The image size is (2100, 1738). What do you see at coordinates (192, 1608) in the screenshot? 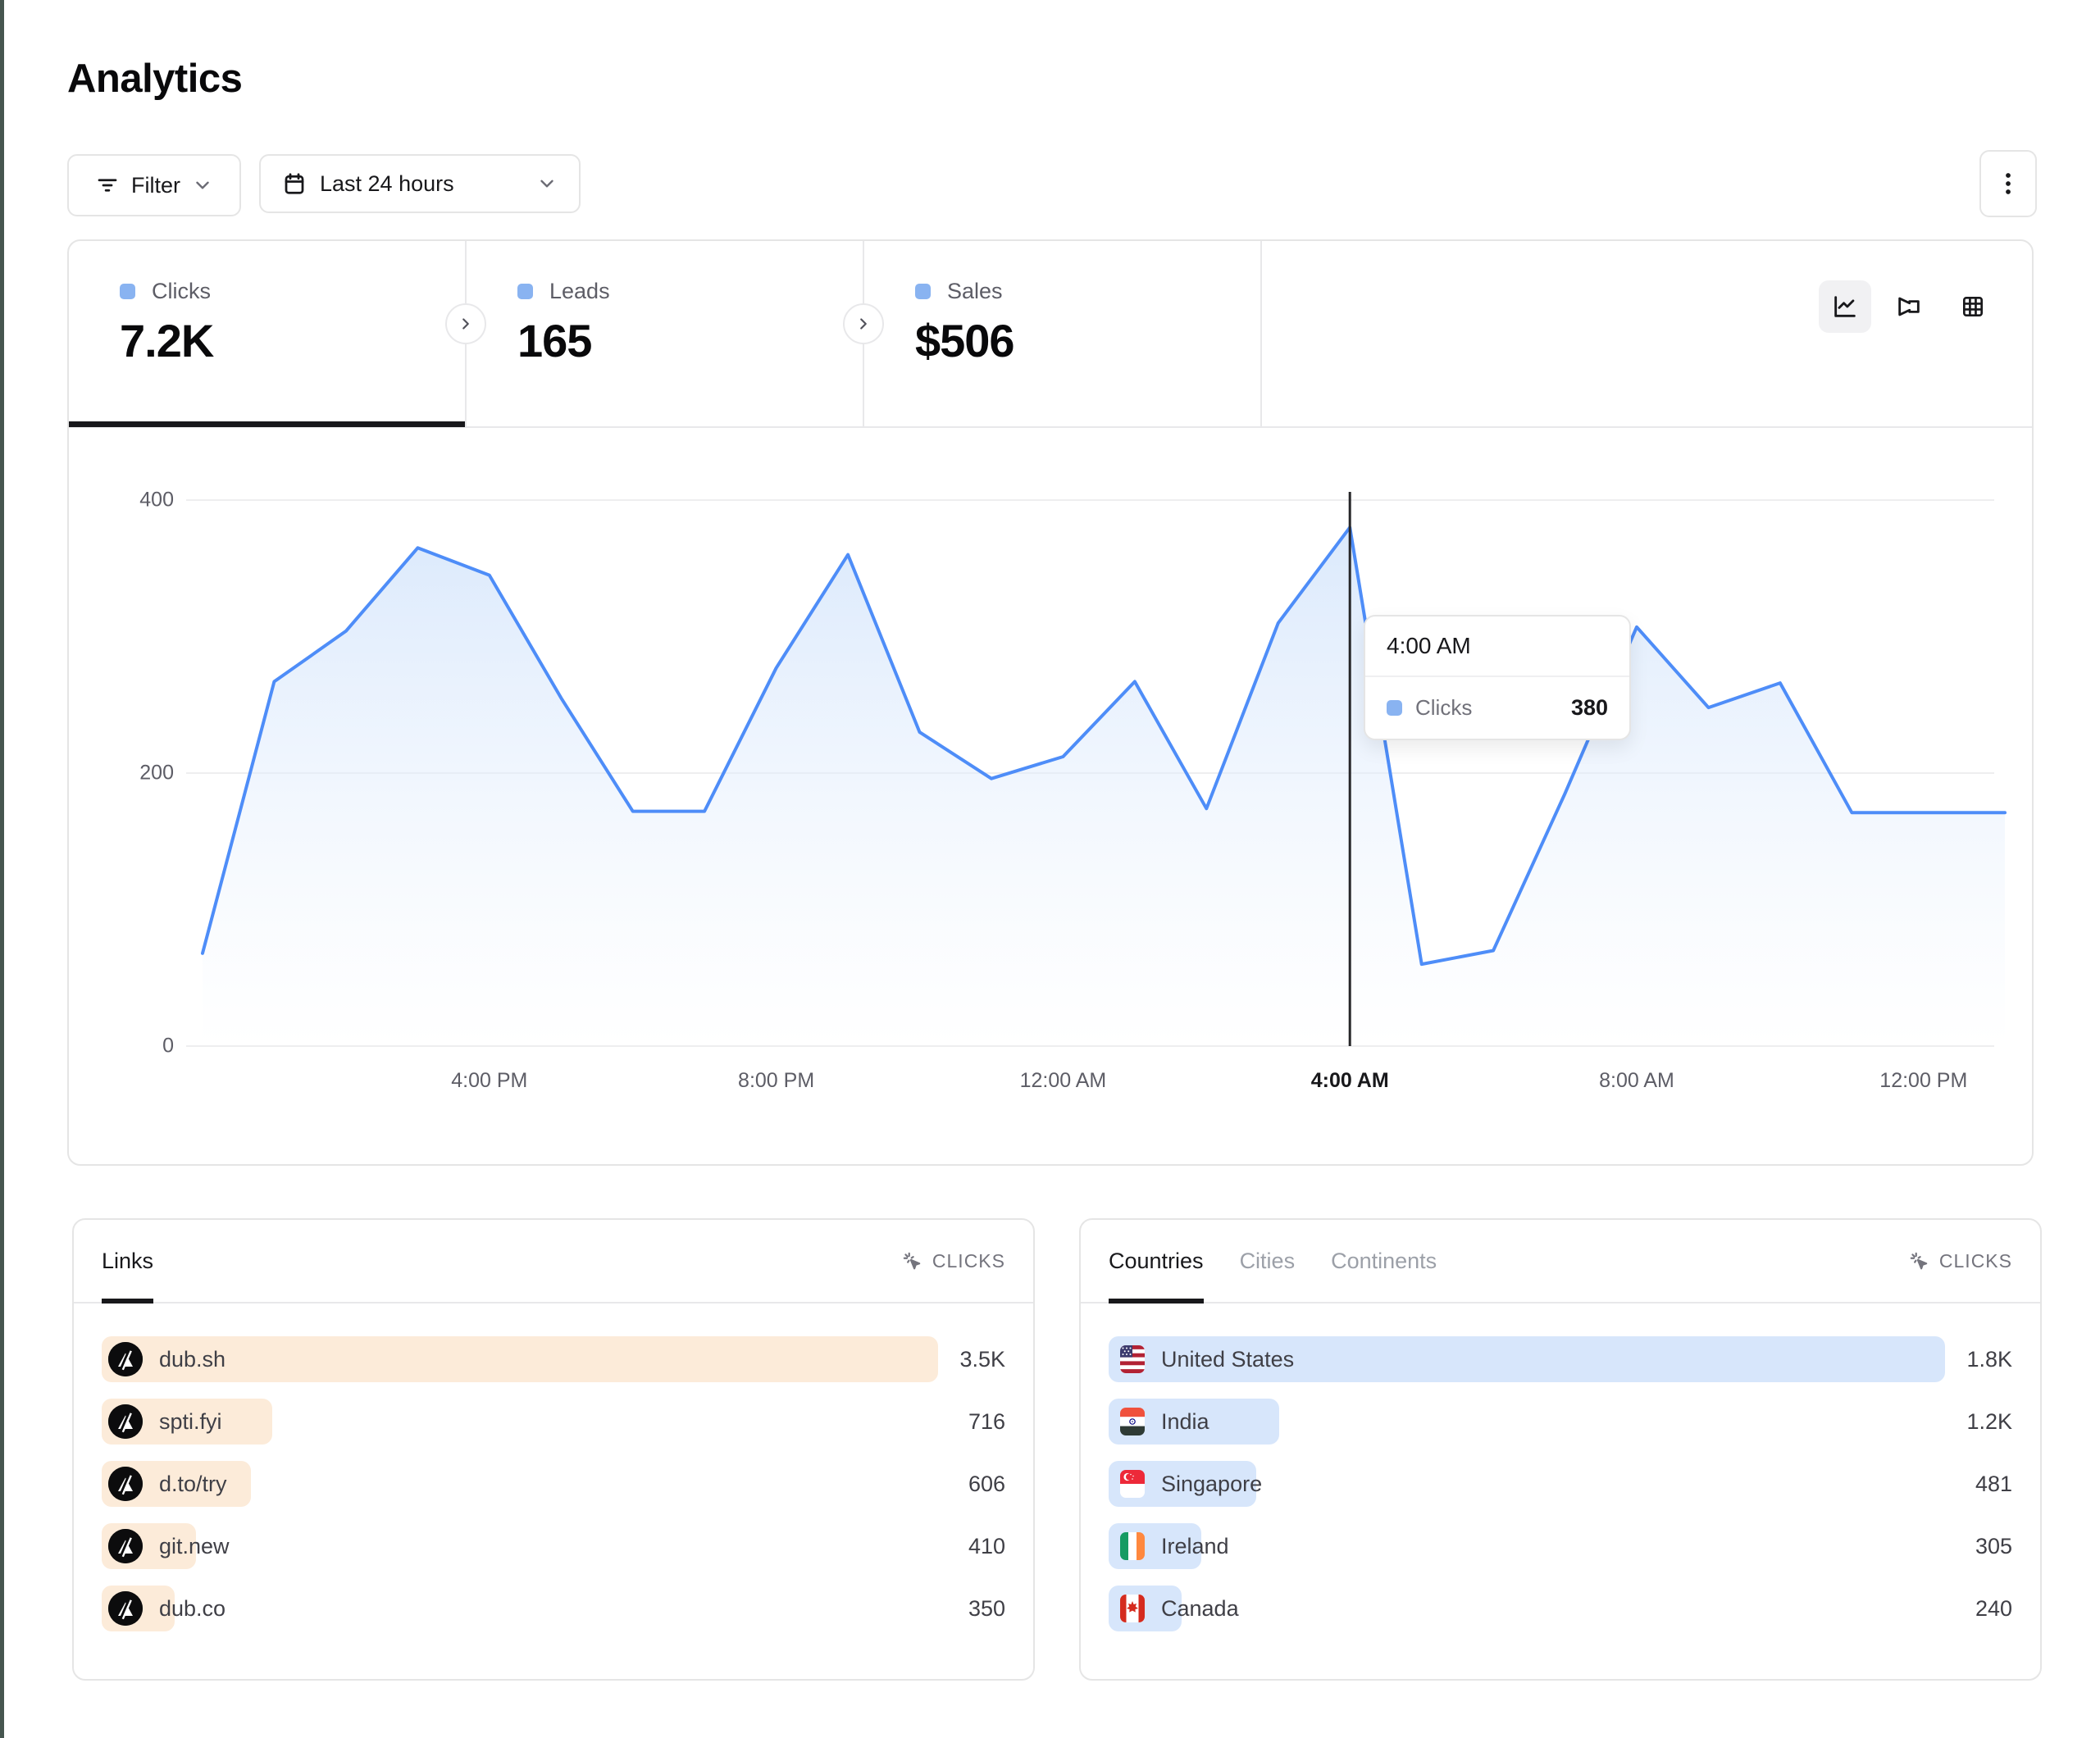
I see `link-label: dub.co` at bounding box center [192, 1608].